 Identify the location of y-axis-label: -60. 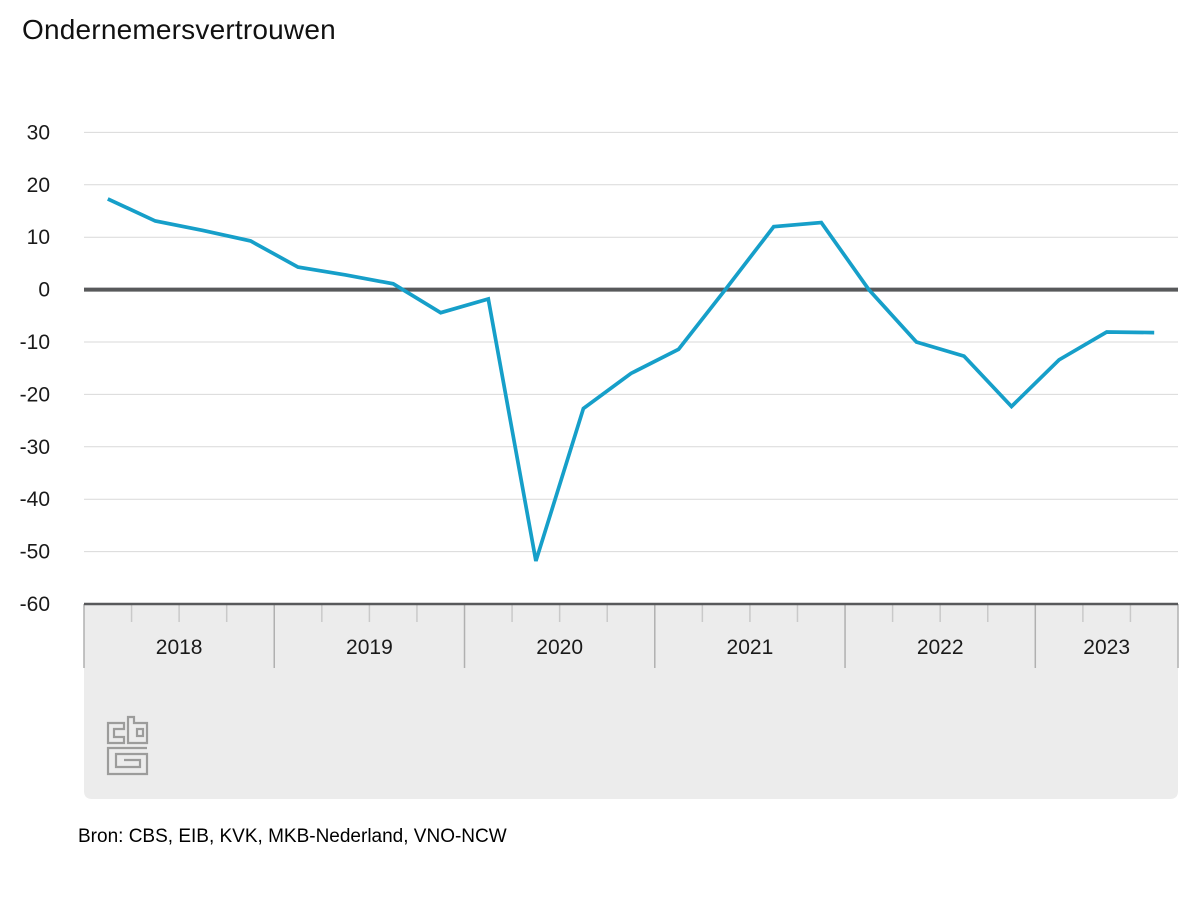
(35, 604).